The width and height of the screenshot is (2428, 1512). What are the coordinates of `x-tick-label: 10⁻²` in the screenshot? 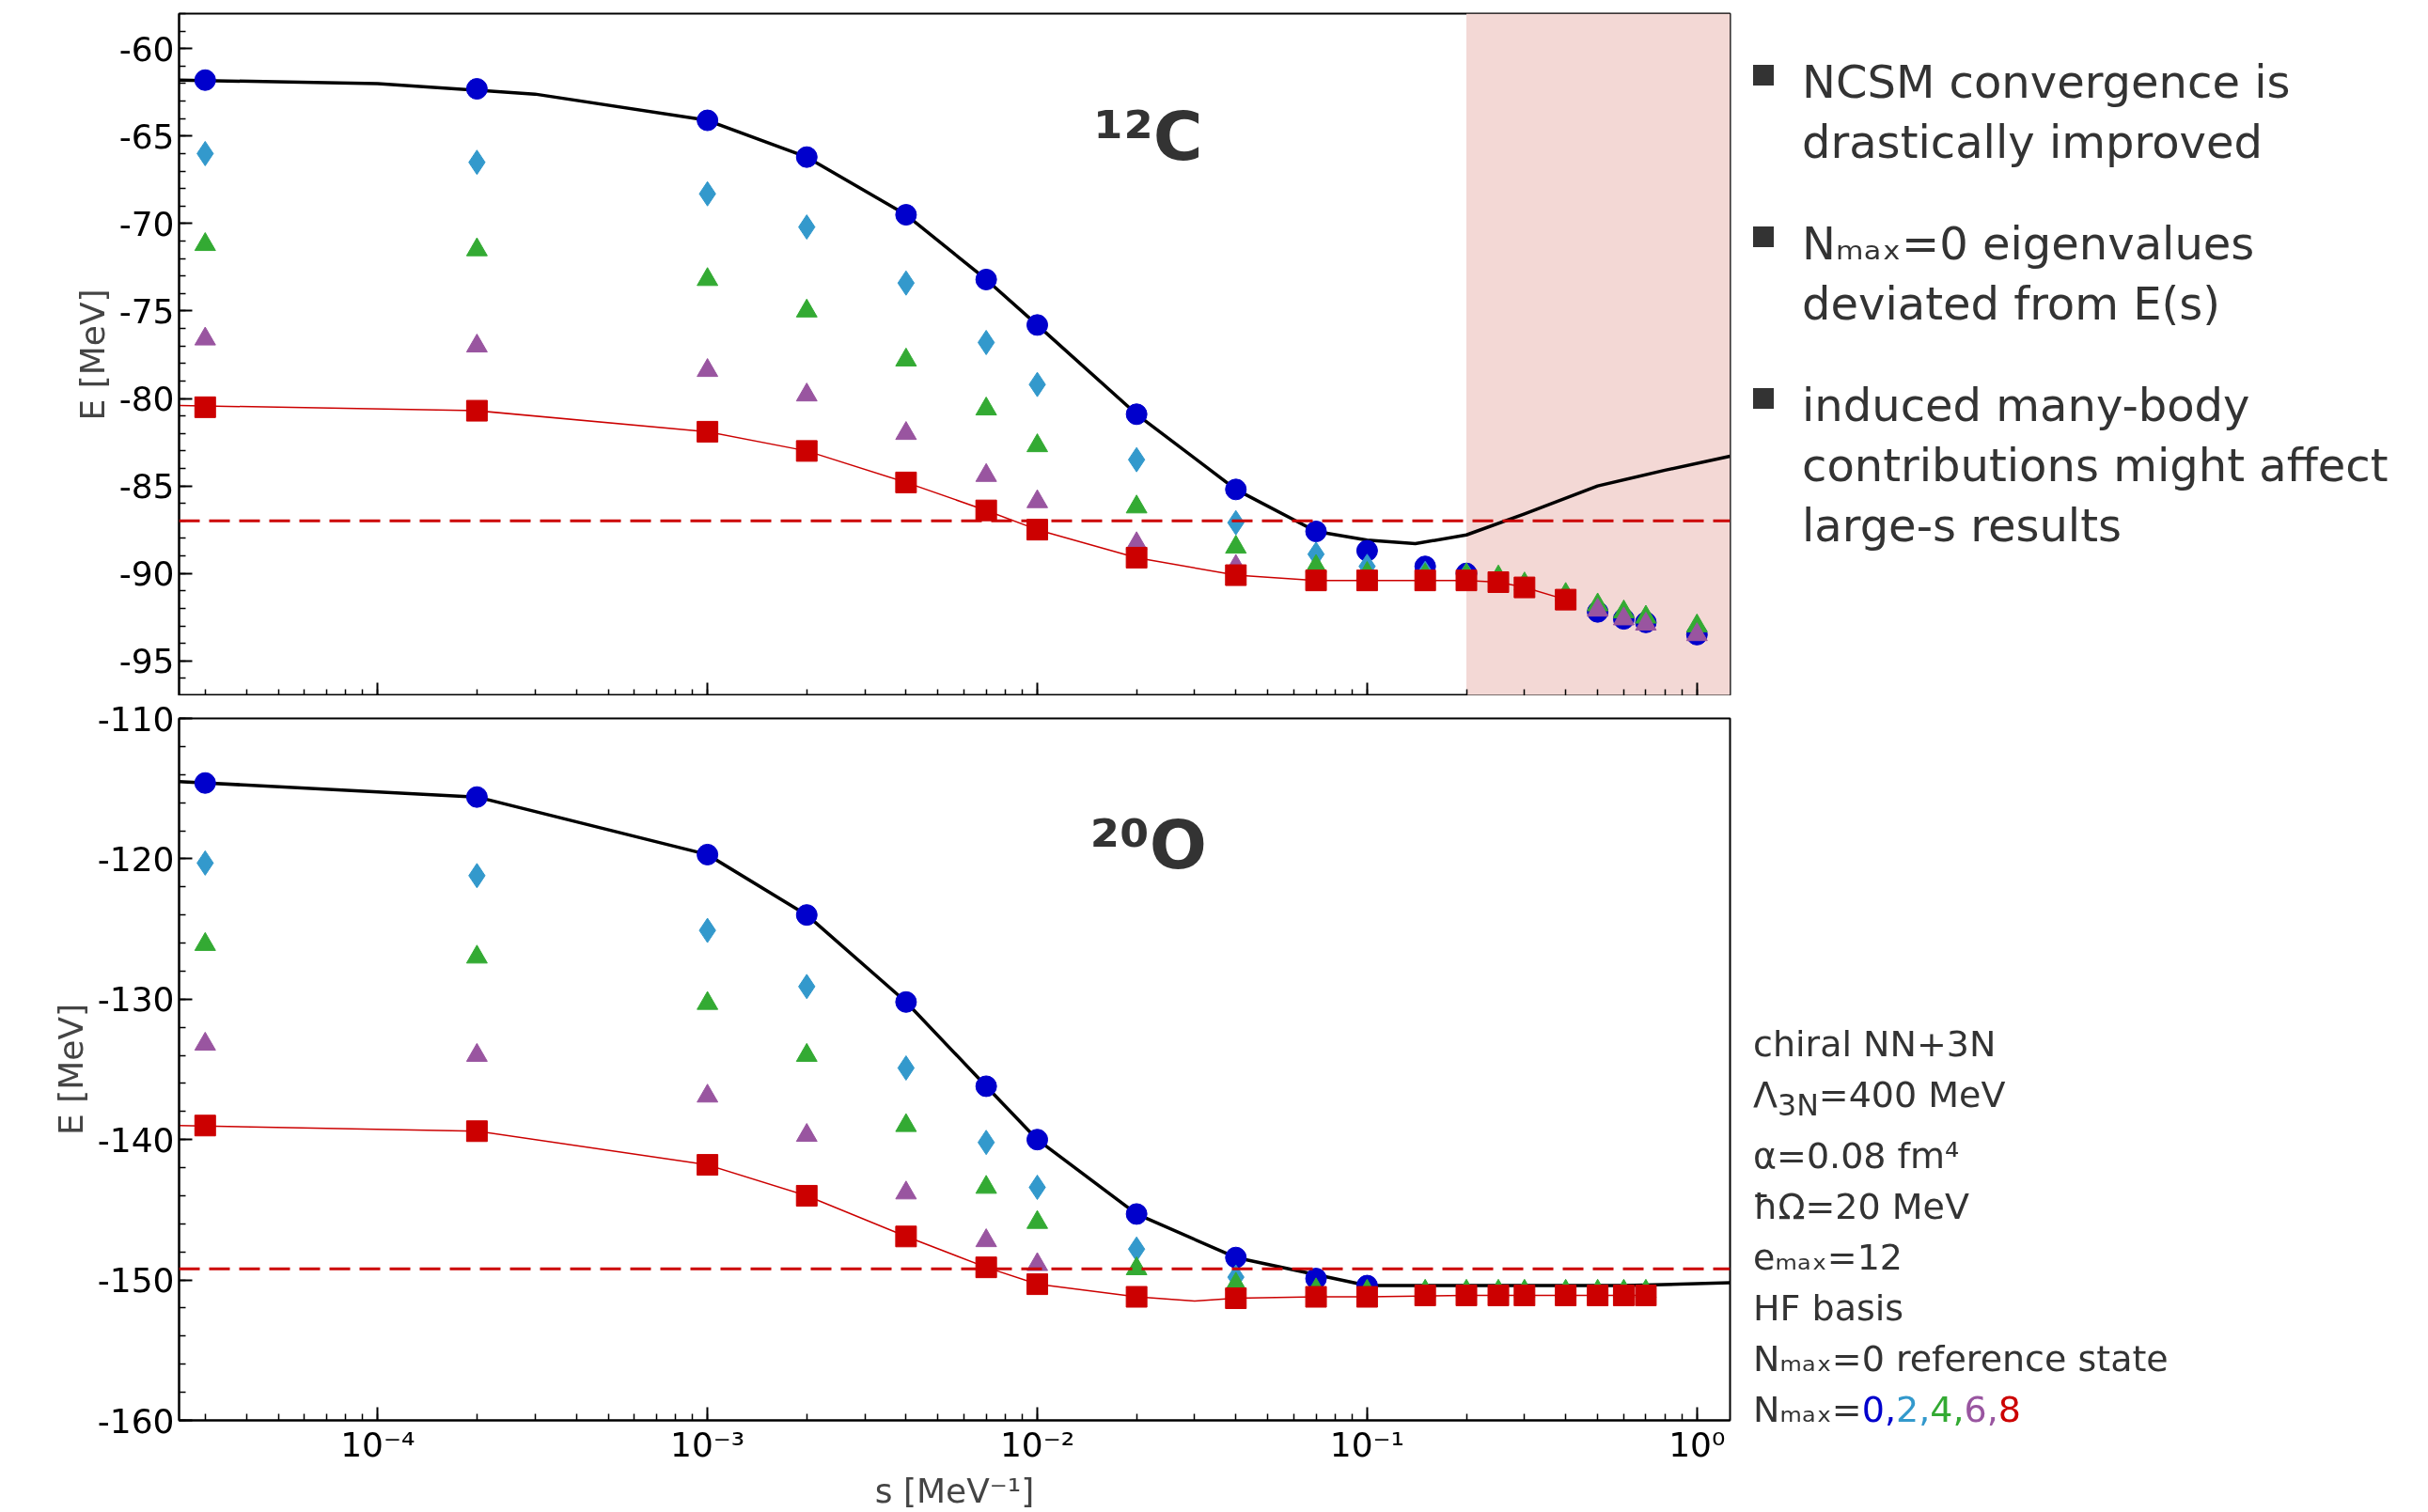 It's located at (1037, 1444).